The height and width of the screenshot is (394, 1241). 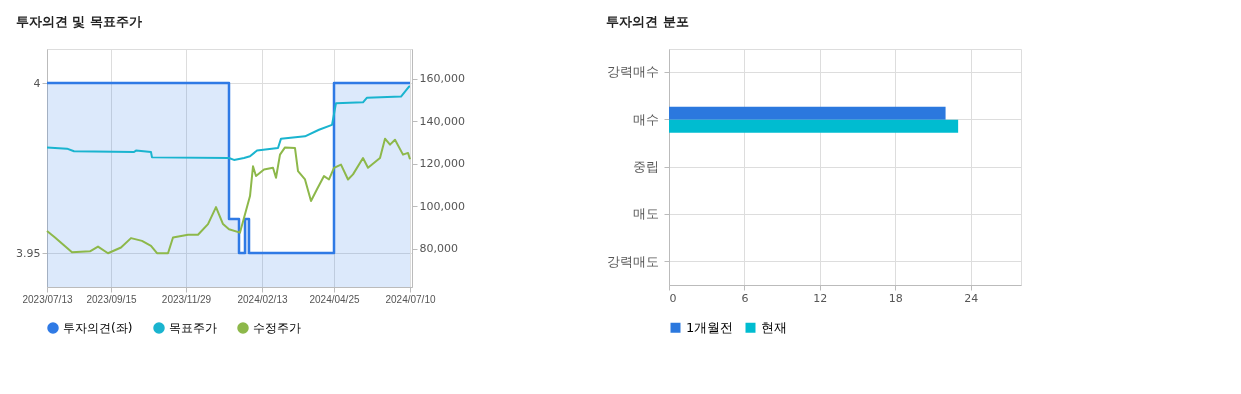 I want to click on chart-title: 투자의견 및 목표주가, so click(x=78, y=21).